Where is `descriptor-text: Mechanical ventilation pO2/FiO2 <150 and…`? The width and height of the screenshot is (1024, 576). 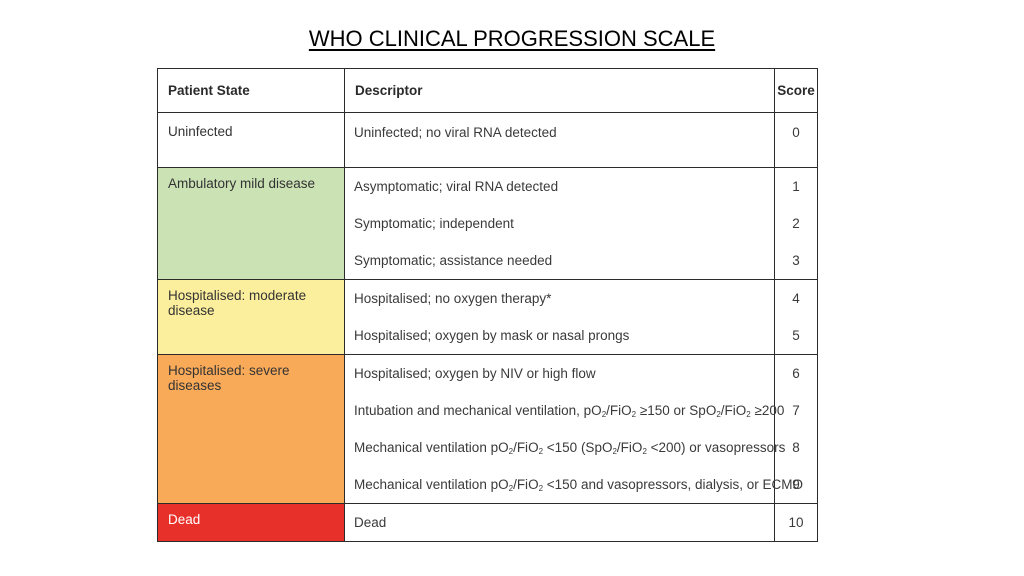
descriptor-text: Mechanical ventilation pO2/FiO2 <150 and… is located at coordinates (579, 485).